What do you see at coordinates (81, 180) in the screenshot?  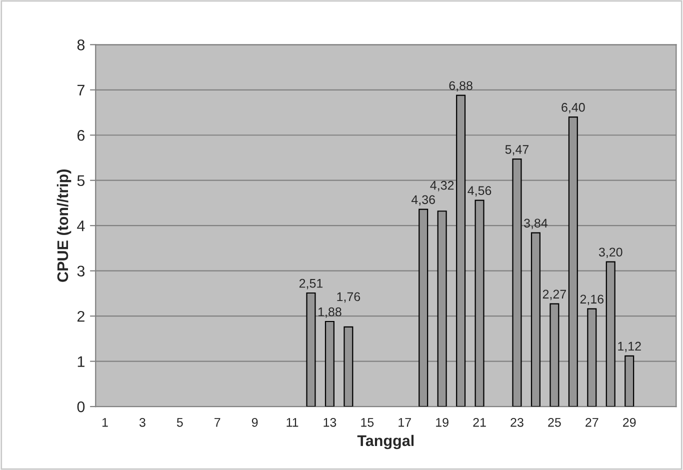 I see `y-tick-label: 5` at bounding box center [81, 180].